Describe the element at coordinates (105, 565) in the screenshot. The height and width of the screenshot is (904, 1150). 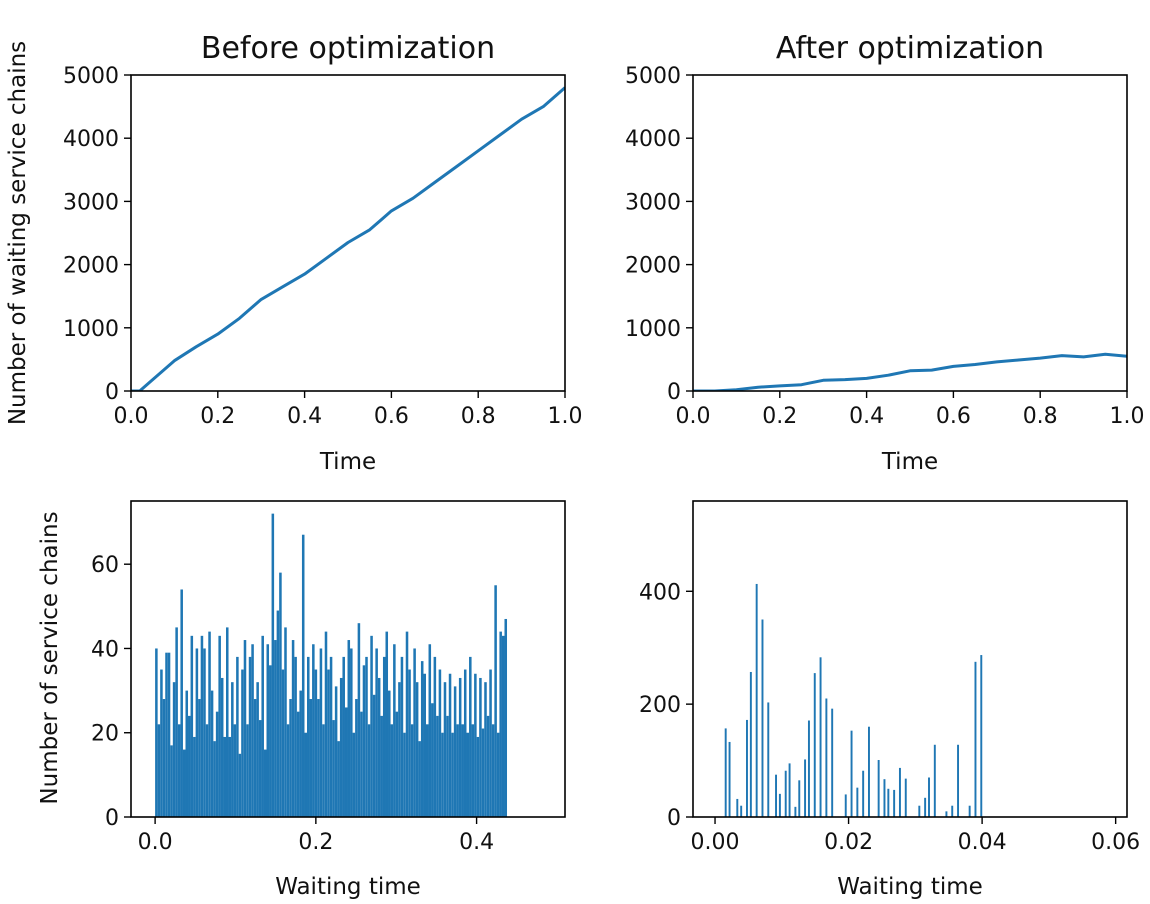
I see `y-tick-label: 60` at that location.